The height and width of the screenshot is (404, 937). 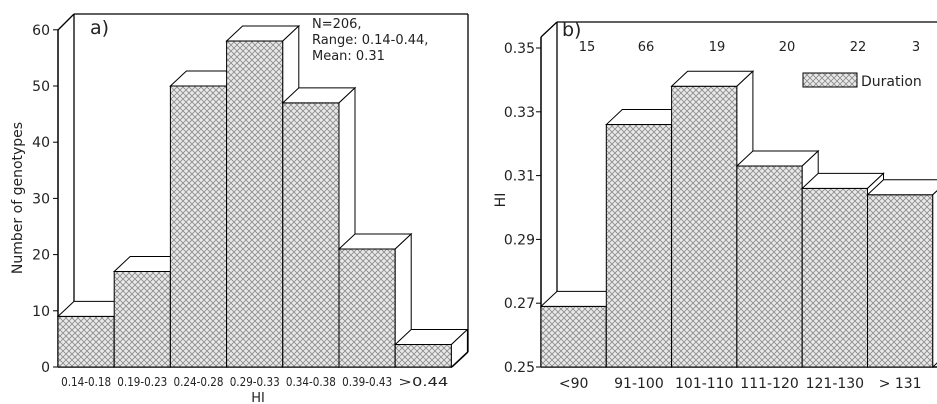 I want to click on panel-a-bar-7-side, so click(x=459, y=348).